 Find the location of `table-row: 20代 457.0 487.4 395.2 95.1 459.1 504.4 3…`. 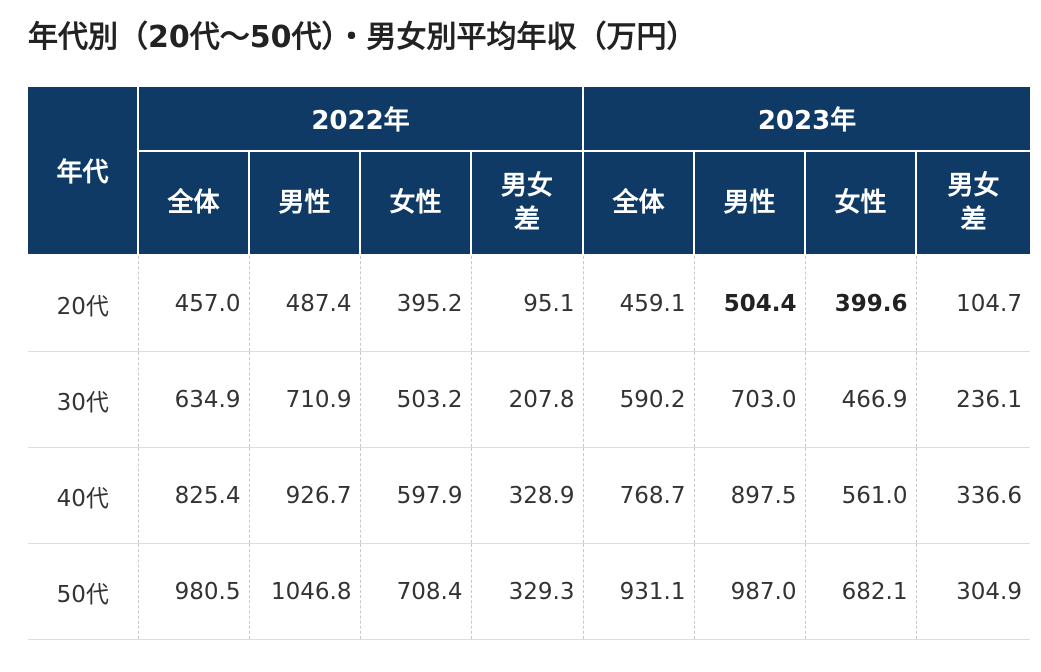

table-row: 20代 457.0 487.4 395.2 95.1 459.1 504.4 3… is located at coordinates (529, 303).